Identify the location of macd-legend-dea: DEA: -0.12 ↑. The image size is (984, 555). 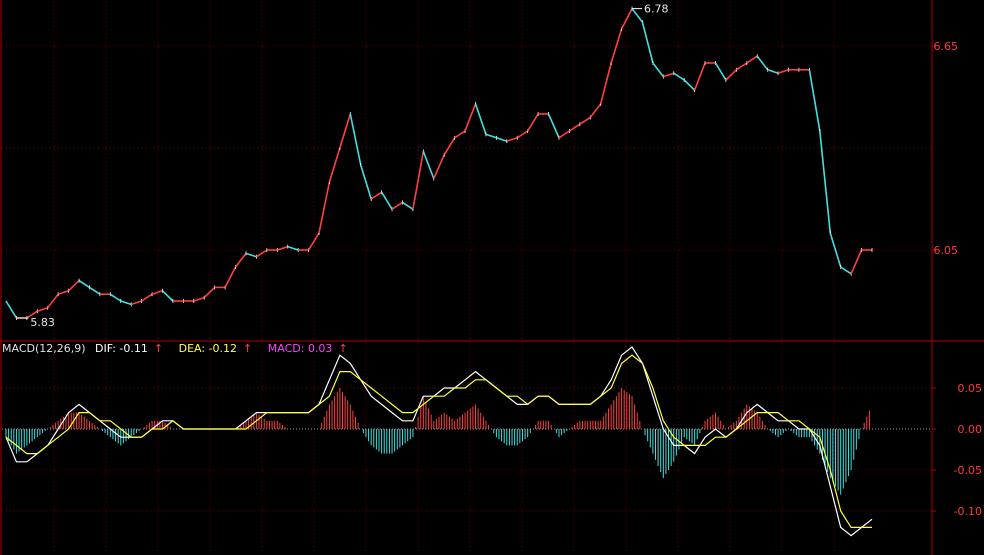
(219, 348).